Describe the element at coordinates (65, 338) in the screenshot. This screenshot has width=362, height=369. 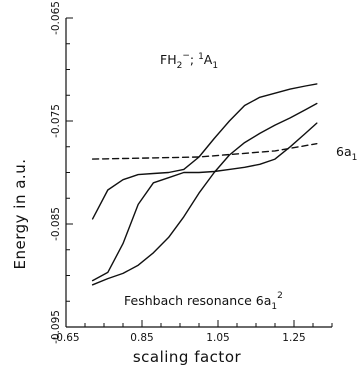
I see `x-tick-label: -0.65` at that location.